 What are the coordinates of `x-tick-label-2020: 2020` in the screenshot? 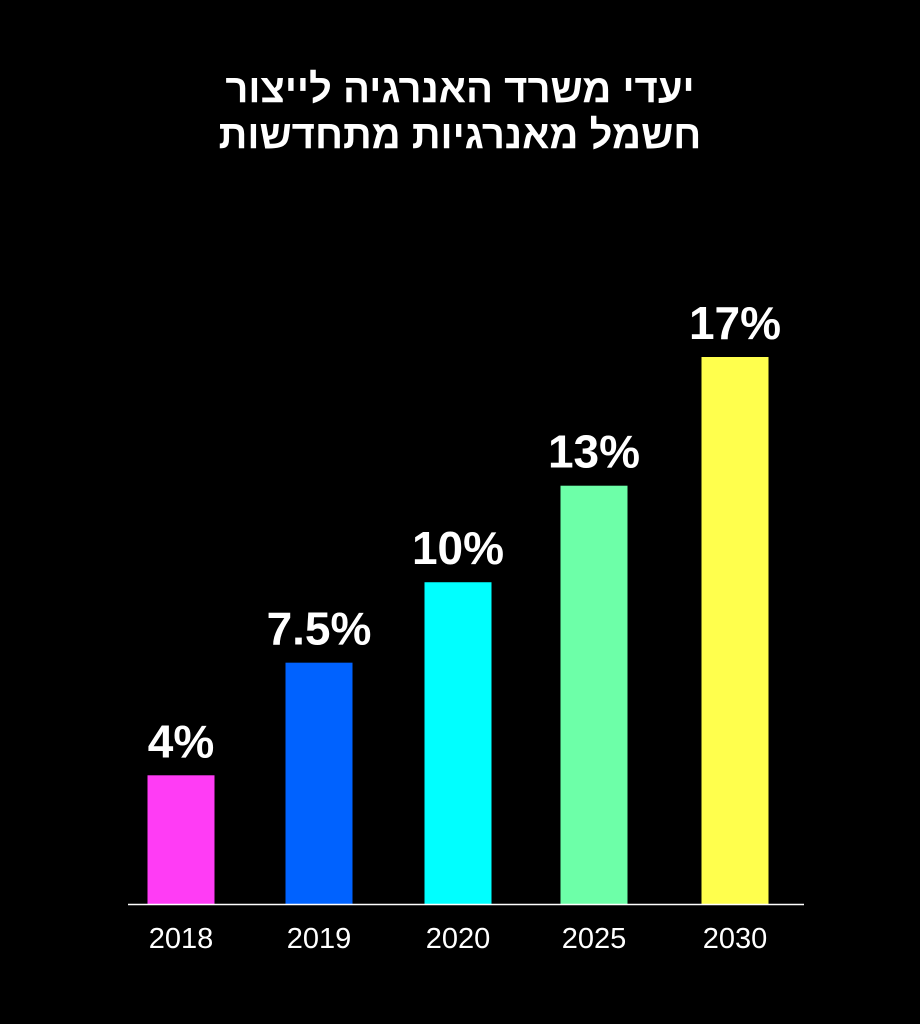 It's located at (458, 939).